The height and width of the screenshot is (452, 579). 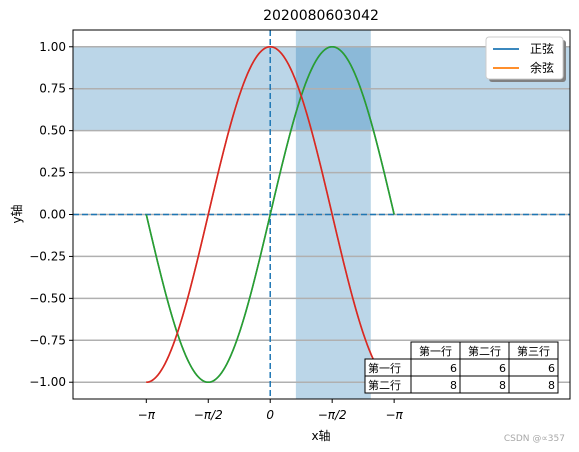 I want to click on table-header-label: 第三行, so click(x=533, y=351).